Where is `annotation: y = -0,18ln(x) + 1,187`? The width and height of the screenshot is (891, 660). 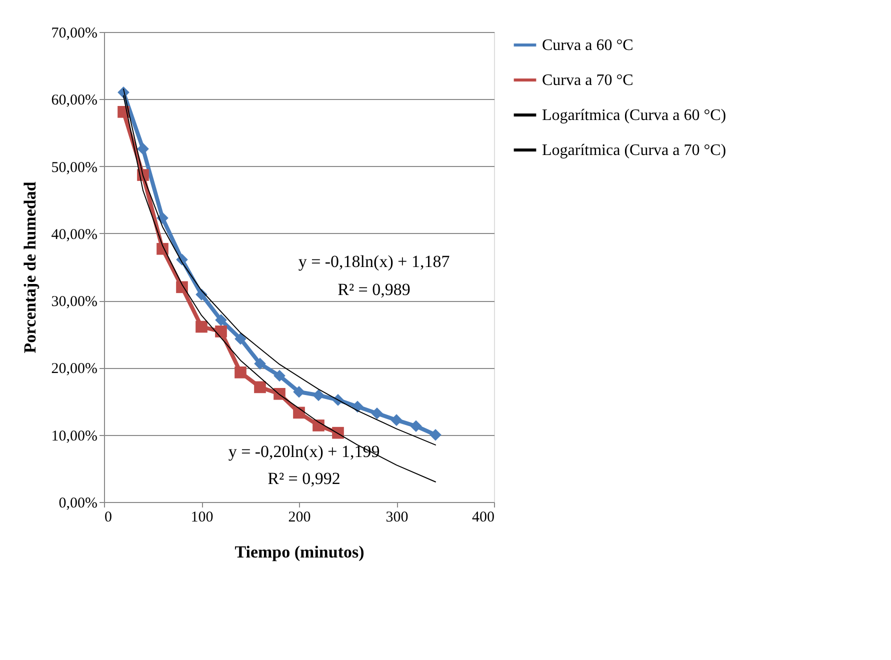
annotation: y = -0,18ln(x) + 1,187 is located at coordinates (374, 261).